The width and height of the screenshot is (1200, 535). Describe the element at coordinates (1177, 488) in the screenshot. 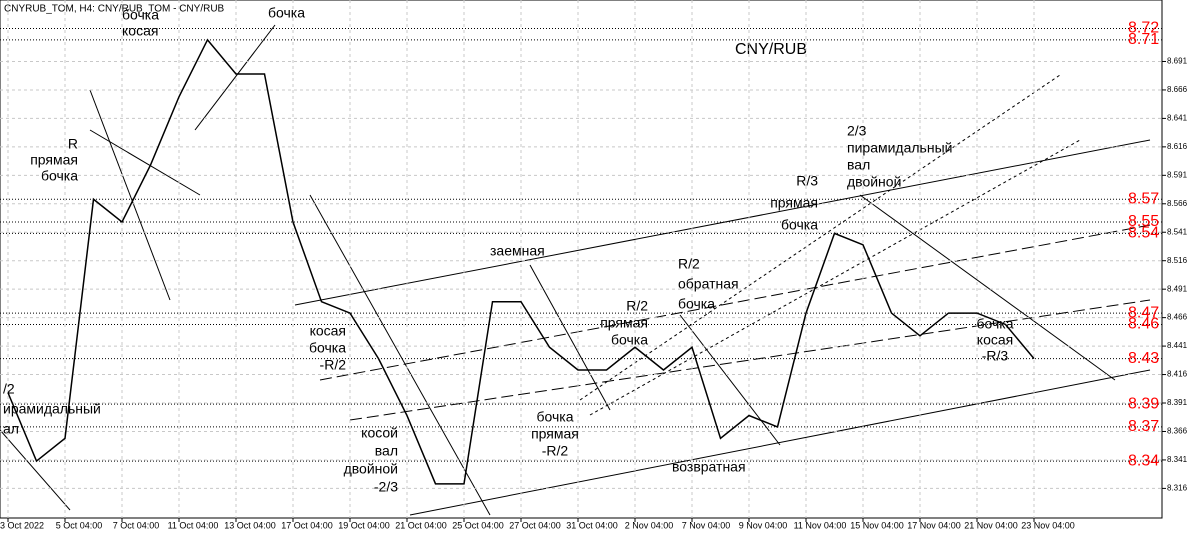

I see `y-tick-label: 8.316` at that location.